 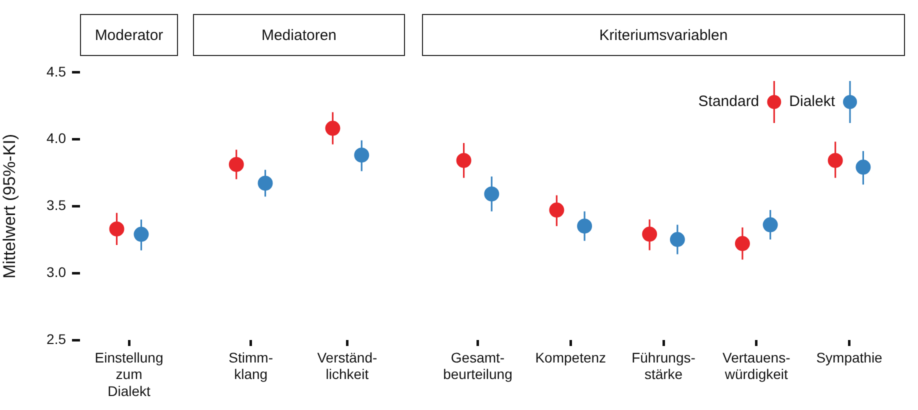 What do you see at coordinates (56, 205) in the screenshot?
I see `y-tick-label: 3.5` at bounding box center [56, 205].